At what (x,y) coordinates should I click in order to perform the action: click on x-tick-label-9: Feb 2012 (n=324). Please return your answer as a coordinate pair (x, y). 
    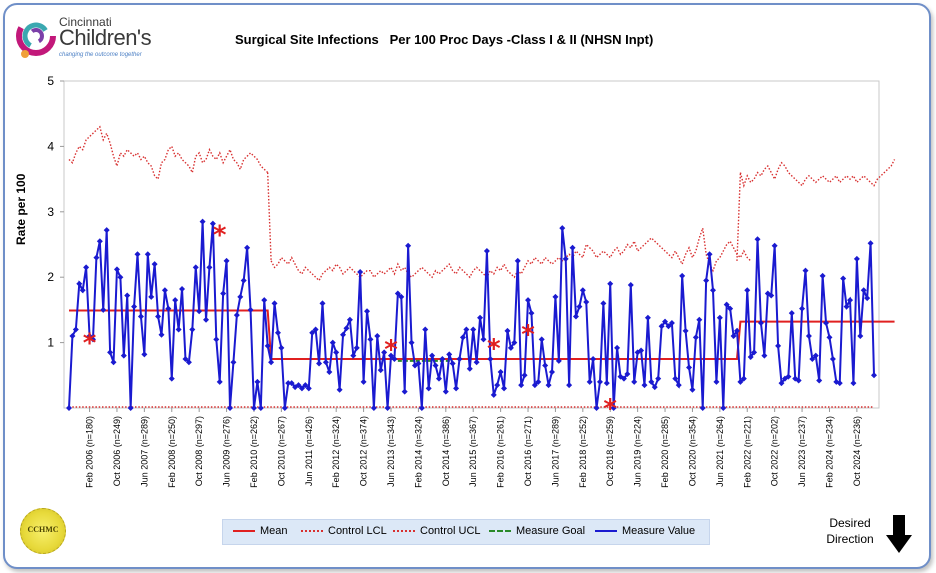
    Looking at the image, I should click on (336, 452).